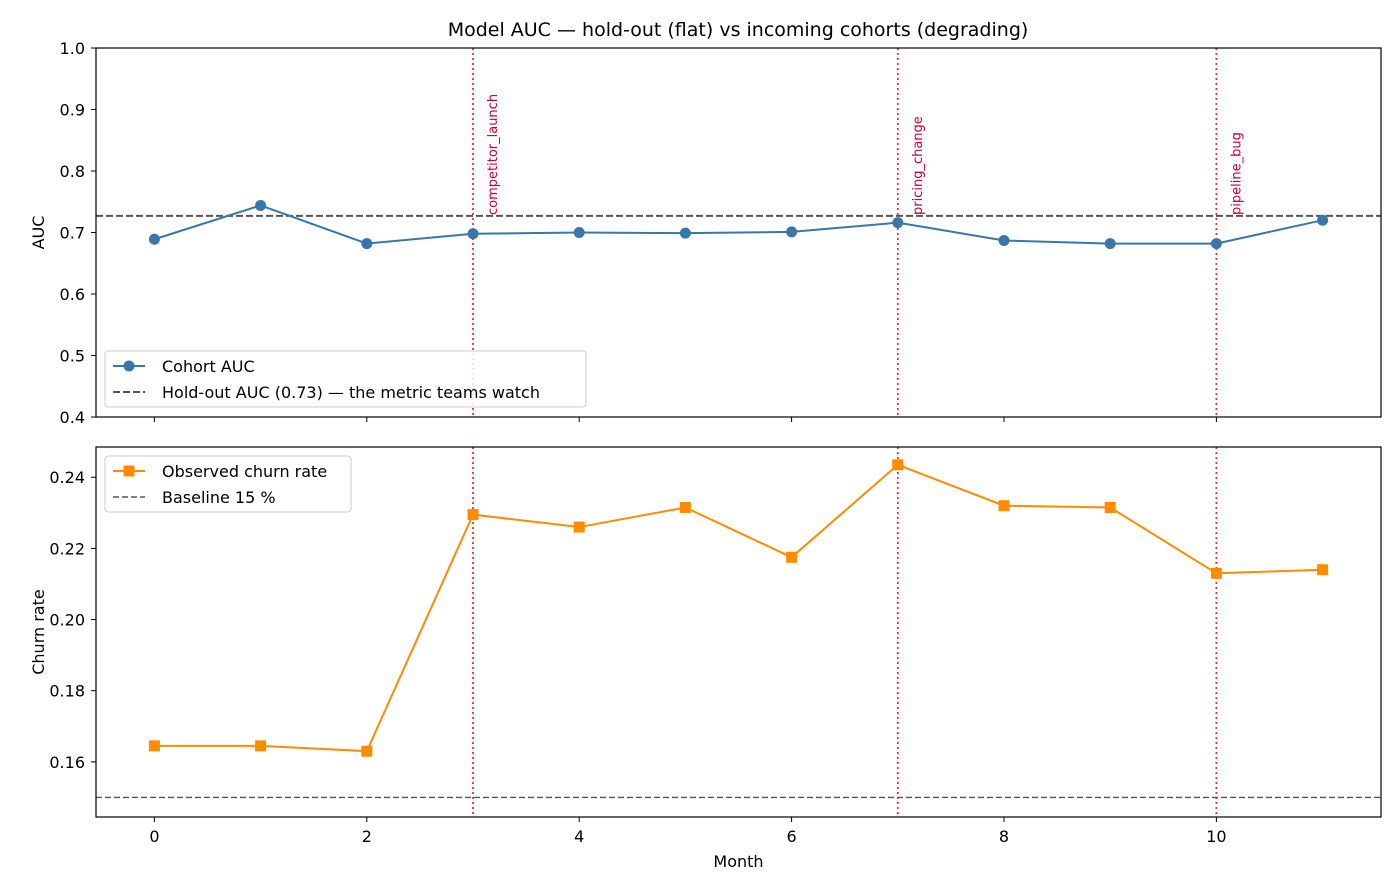  I want to click on legend: Observed churn rate Baseline 15 %, so click(228, 484).